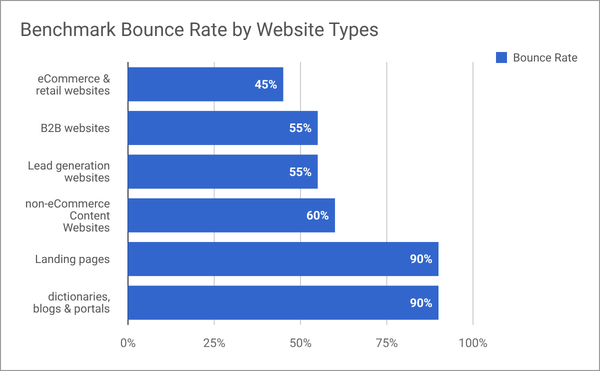 The width and height of the screenshot is (600, 371). What do you see at coordinates (69, 171) in the screenshot?
I see `y-tick-label: Lead generation websites` at bounding box center [69, 171].